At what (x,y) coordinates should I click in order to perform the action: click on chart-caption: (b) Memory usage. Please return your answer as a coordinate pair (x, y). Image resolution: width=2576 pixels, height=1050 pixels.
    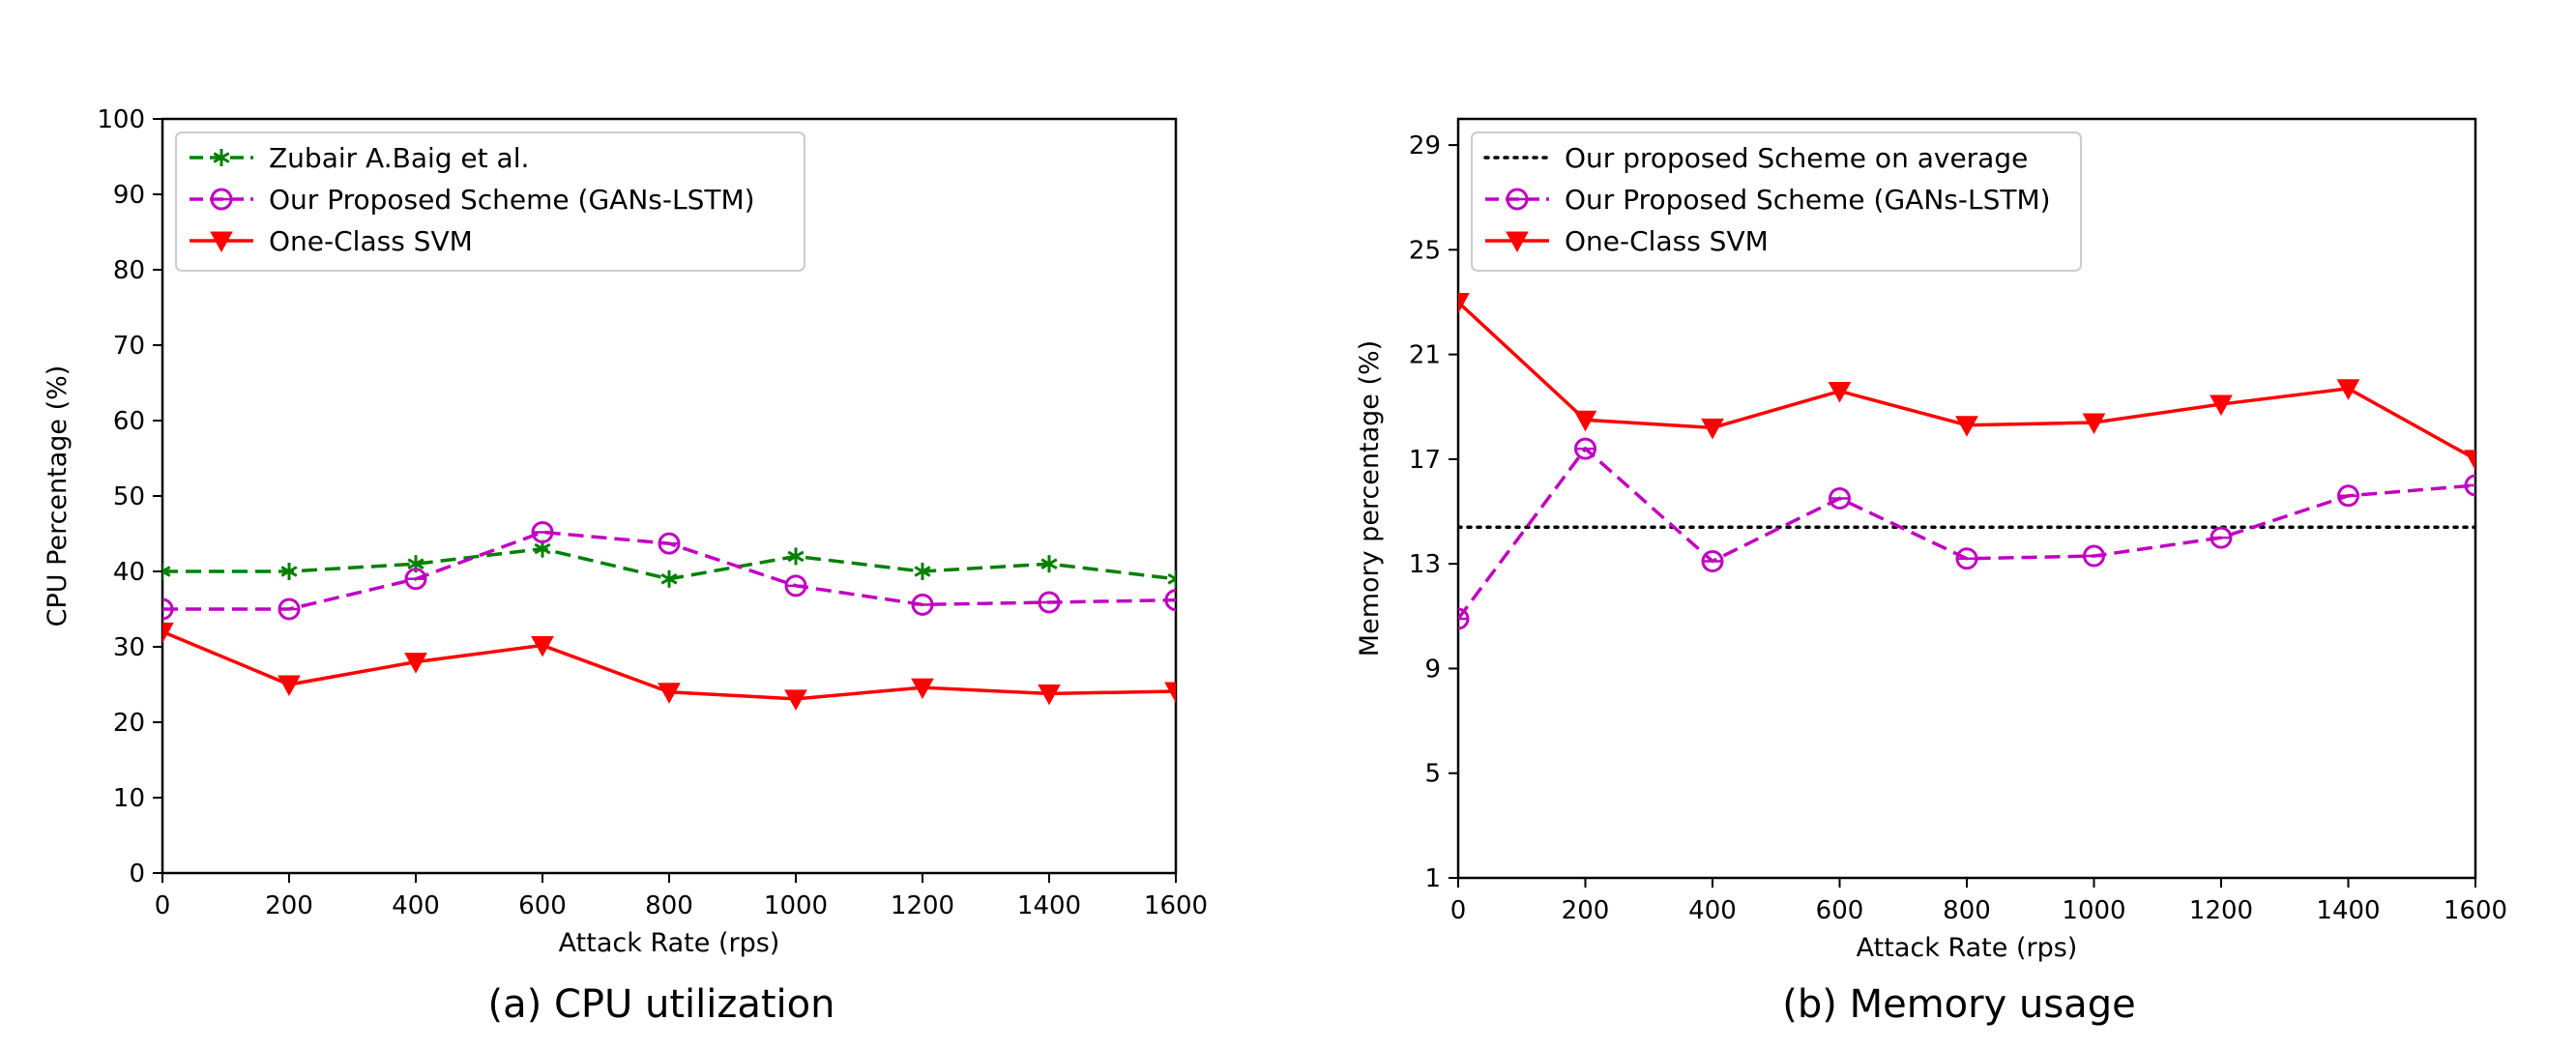
    Looking at the image, I should click on (1958, 1004).